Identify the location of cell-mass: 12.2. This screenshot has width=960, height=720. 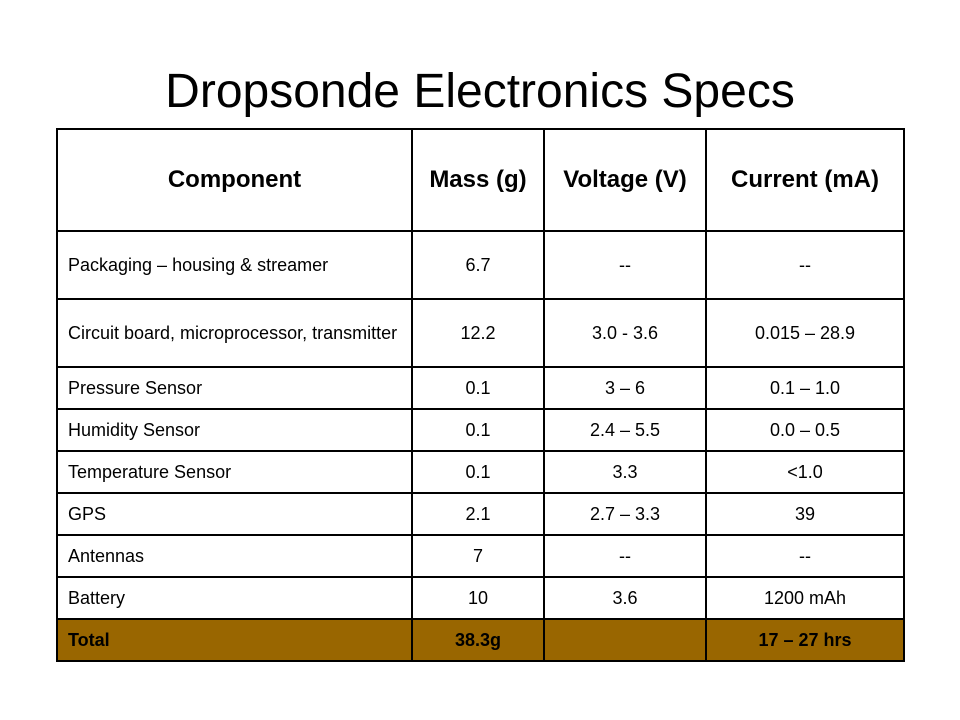
(478, 333).